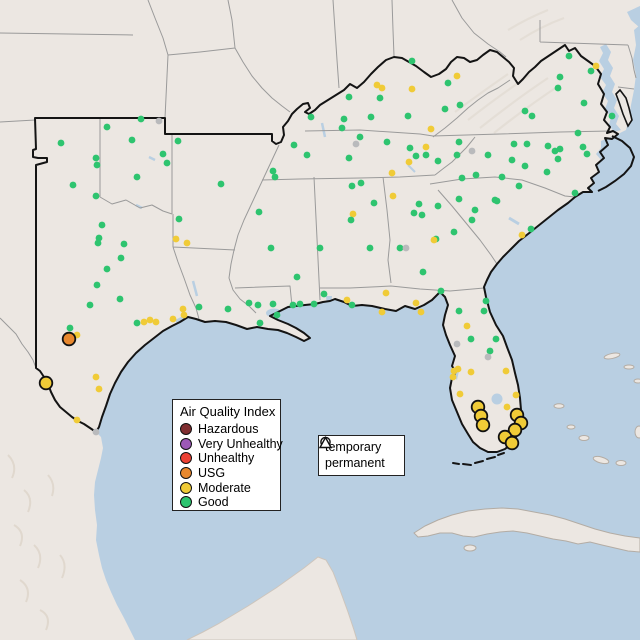  Describe the element at coordinates (226, 458) in the screenshot. I see `aqi-legend-label: Unhealthy` at that location.